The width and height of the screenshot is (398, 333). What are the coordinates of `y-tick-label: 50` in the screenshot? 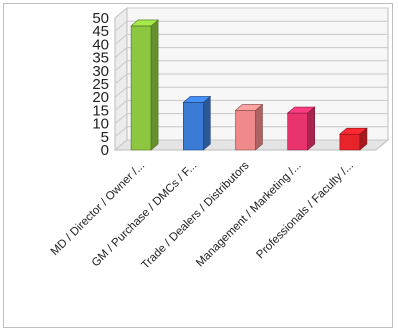 It's located at (100, 18).